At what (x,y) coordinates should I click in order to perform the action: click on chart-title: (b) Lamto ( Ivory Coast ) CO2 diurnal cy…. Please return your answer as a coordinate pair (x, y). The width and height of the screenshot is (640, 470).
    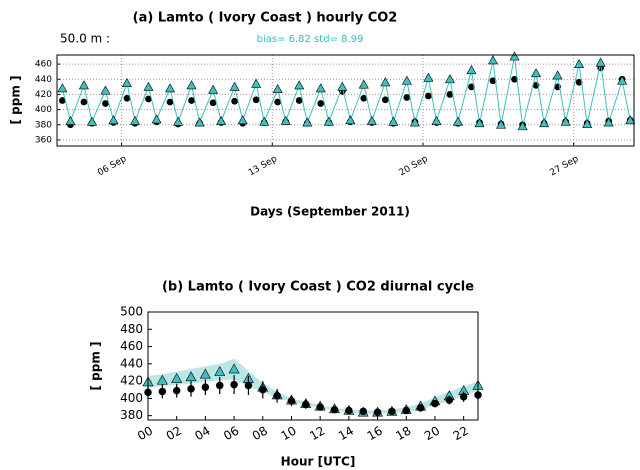
    Looking at the image, I should click on (318, 287).